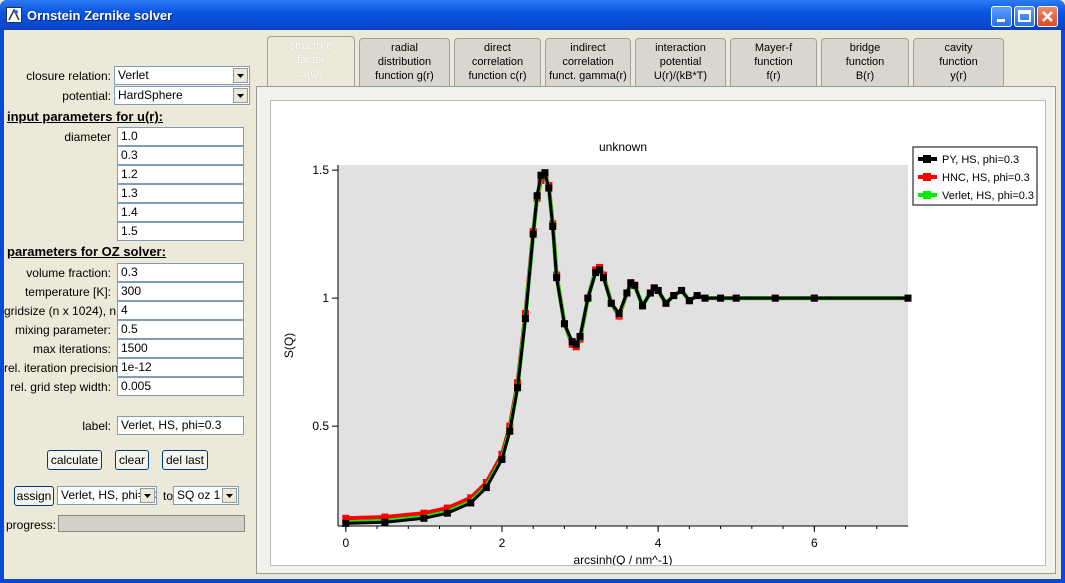 The image size is (1065, 583). Describe the element at coordinates (74, 460) in the screenshot. I see `calculate-button: calculate` at that location.